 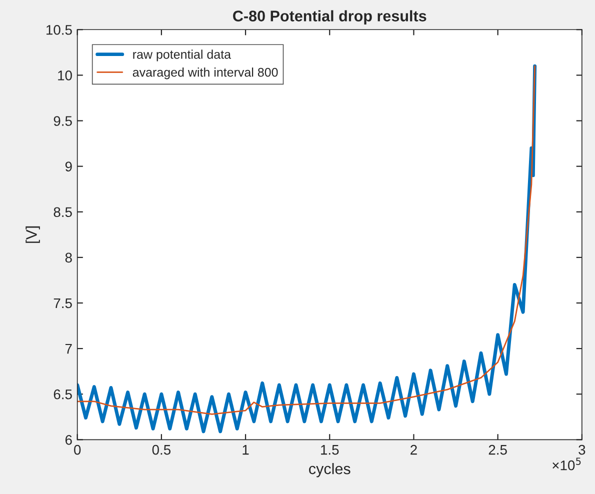 What do you see at coordinates (68, 257) in the screenshot?
I see `y-tick-label: 8` at bounding box center [68, 257].